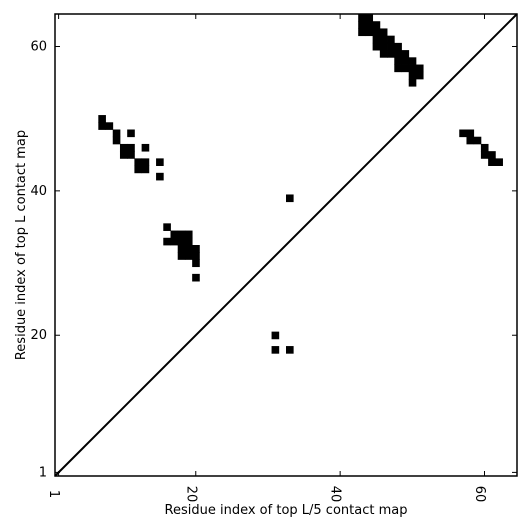 The width and height of the screenshot is (531, 531). Describe the element at coordinates (53, 494) in the screenshot. I see `x-tick-label: 1` at that location.